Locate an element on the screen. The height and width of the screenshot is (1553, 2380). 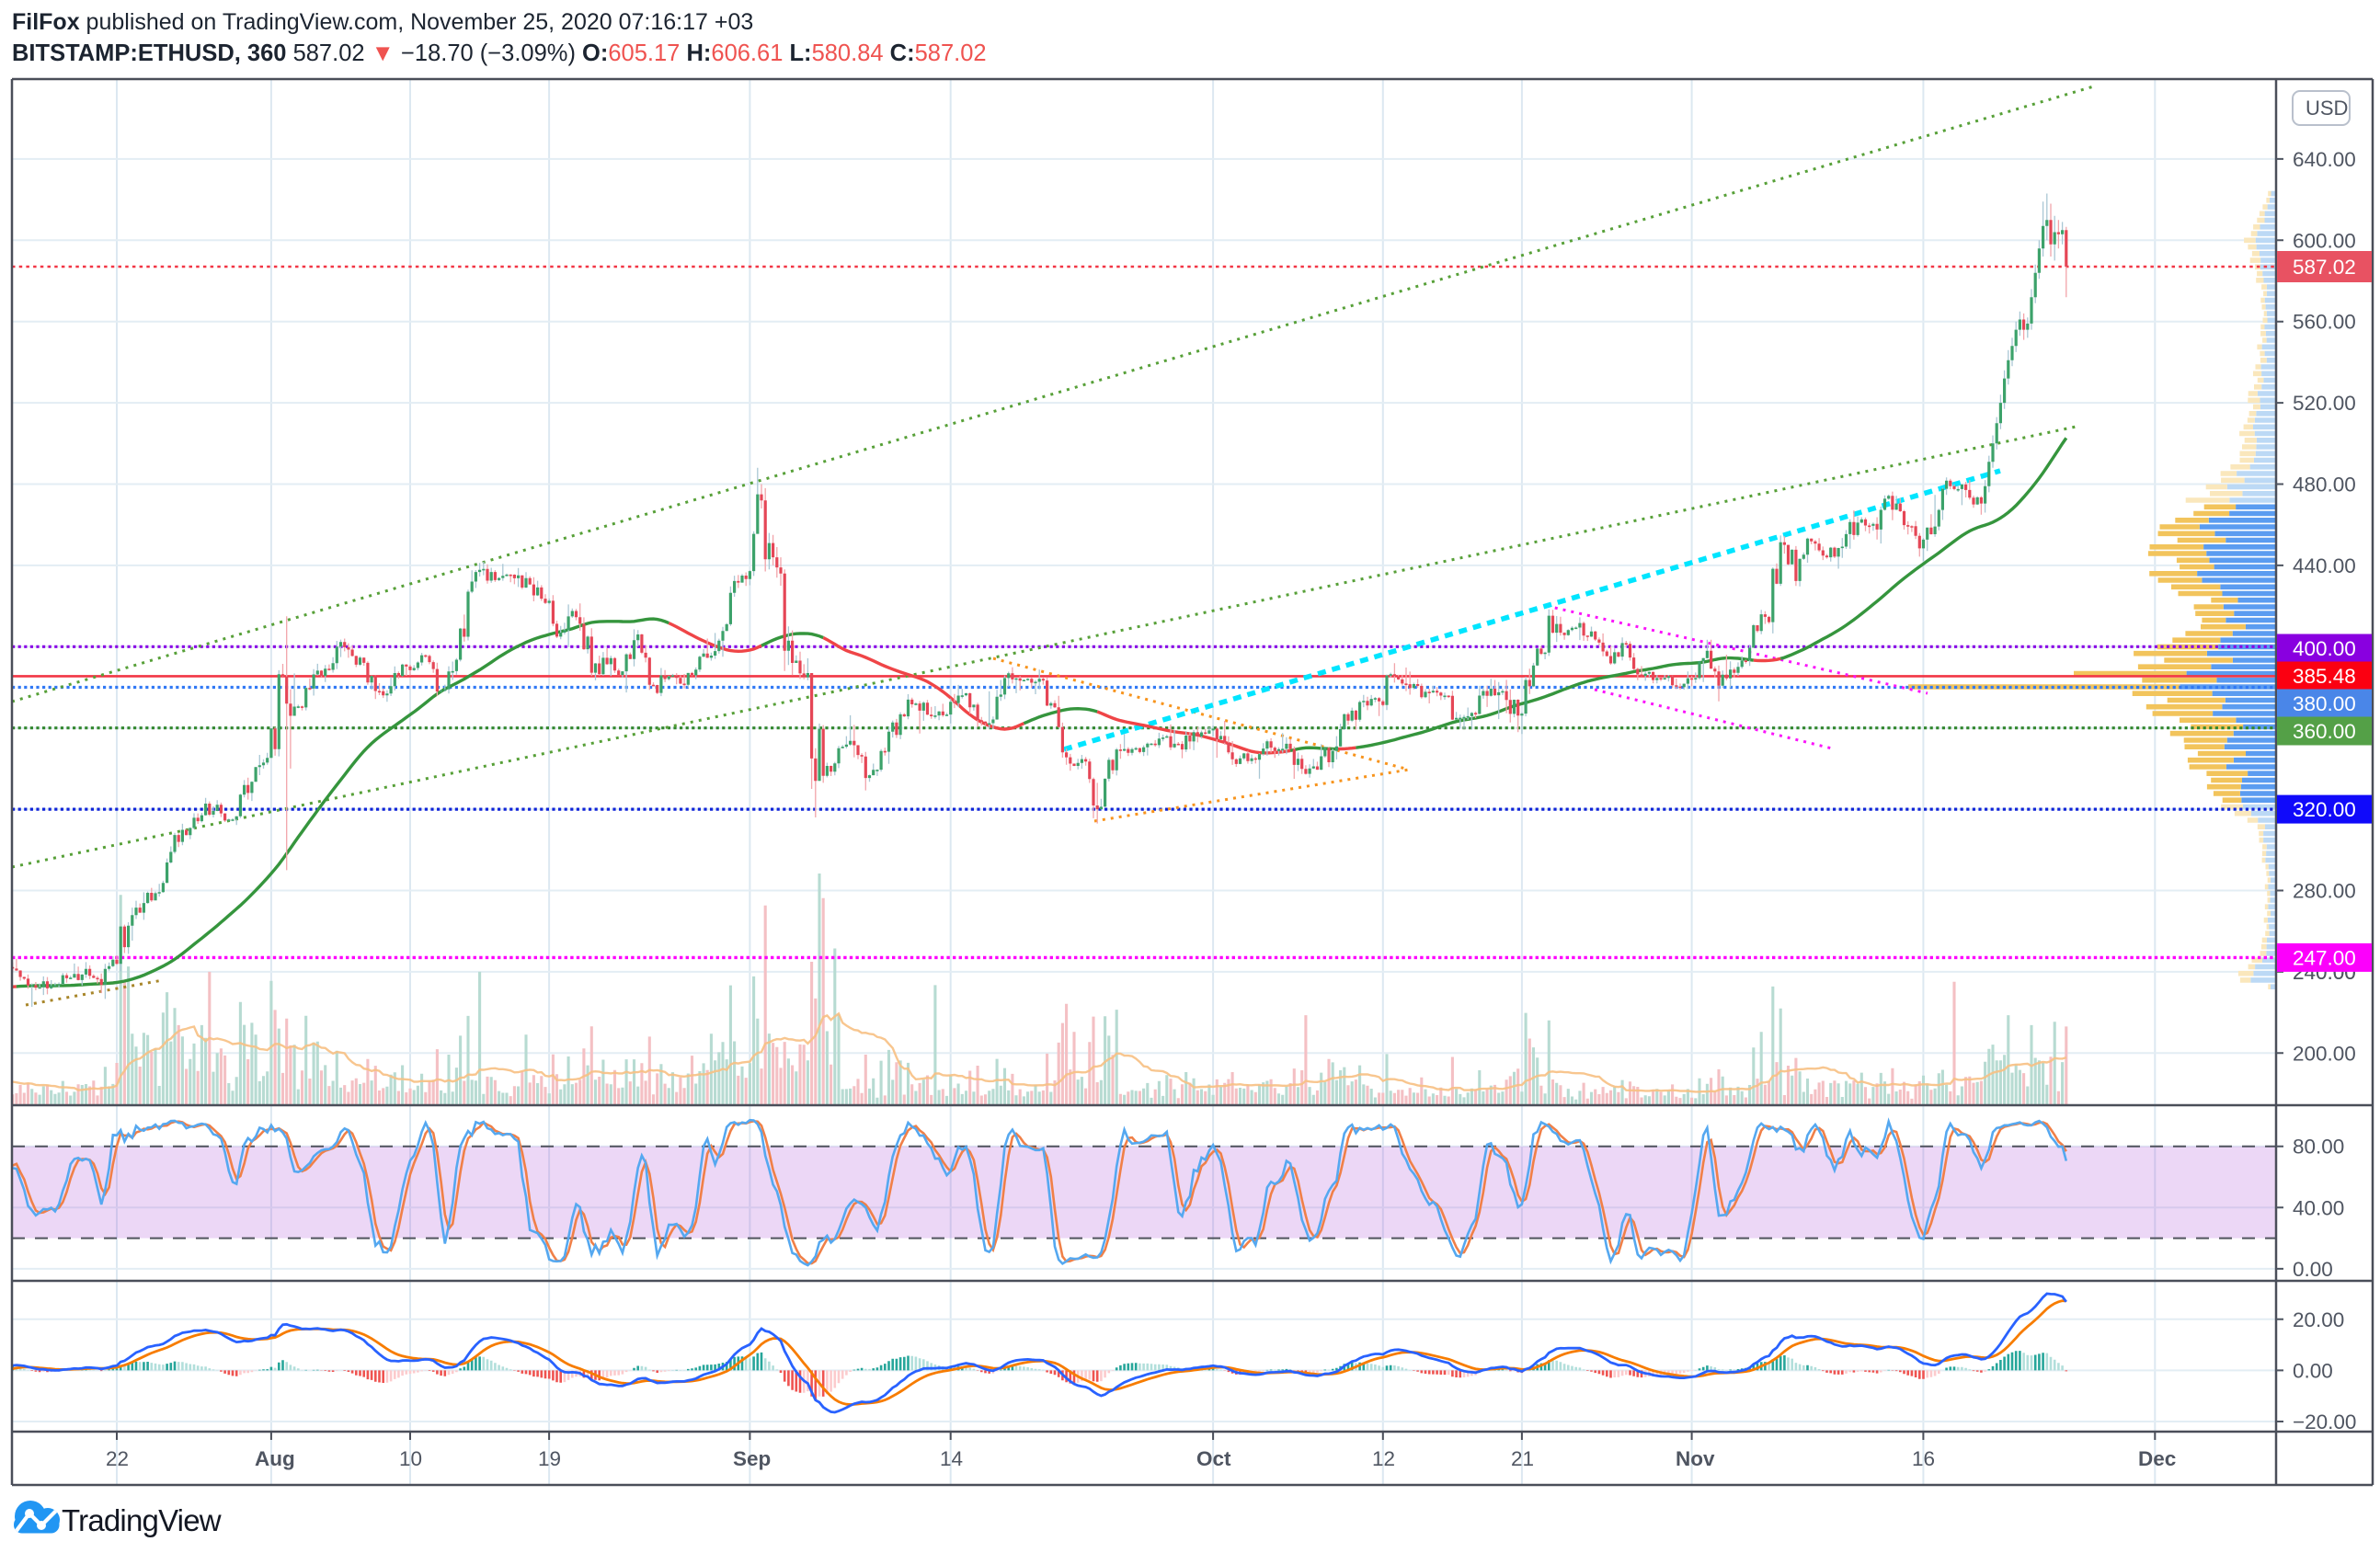
svg-text: Dec is located at coordinates (2157, 1458).